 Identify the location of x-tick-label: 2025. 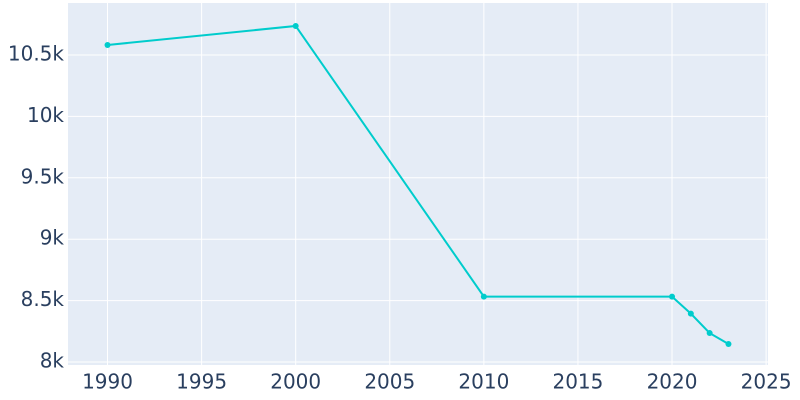
(766, 382).